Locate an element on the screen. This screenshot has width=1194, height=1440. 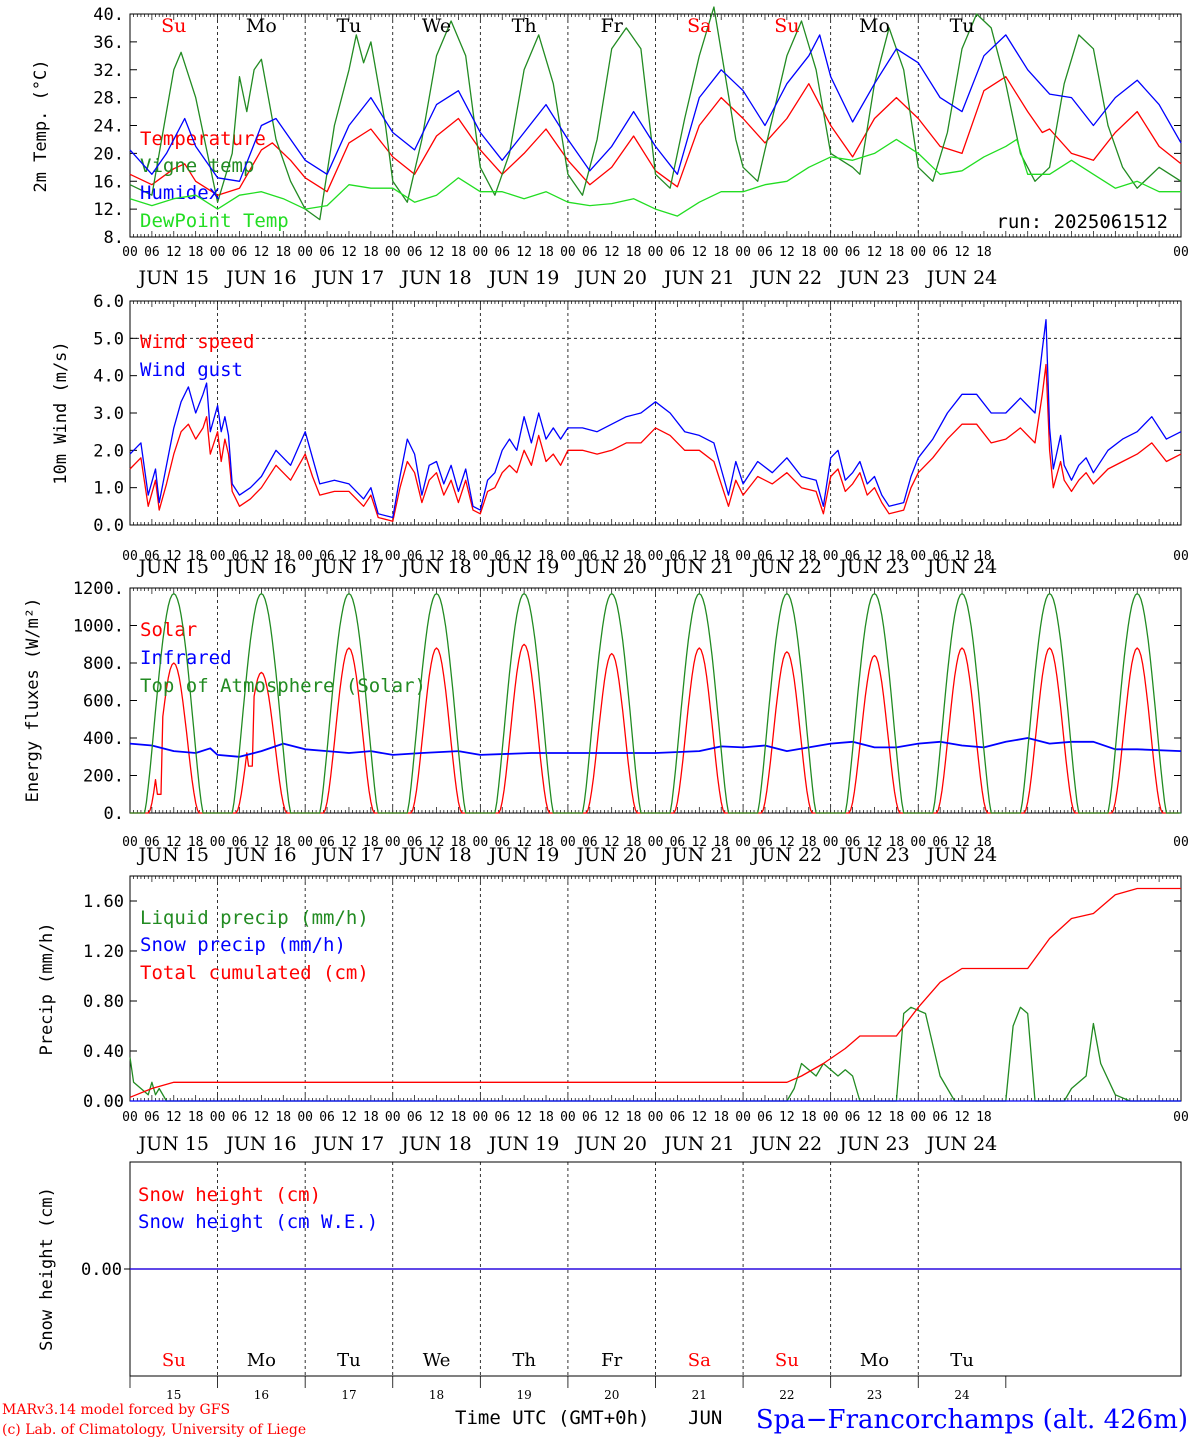
legend-entry: Liquid precip (mm/h) is located at coordinates (254, 918).